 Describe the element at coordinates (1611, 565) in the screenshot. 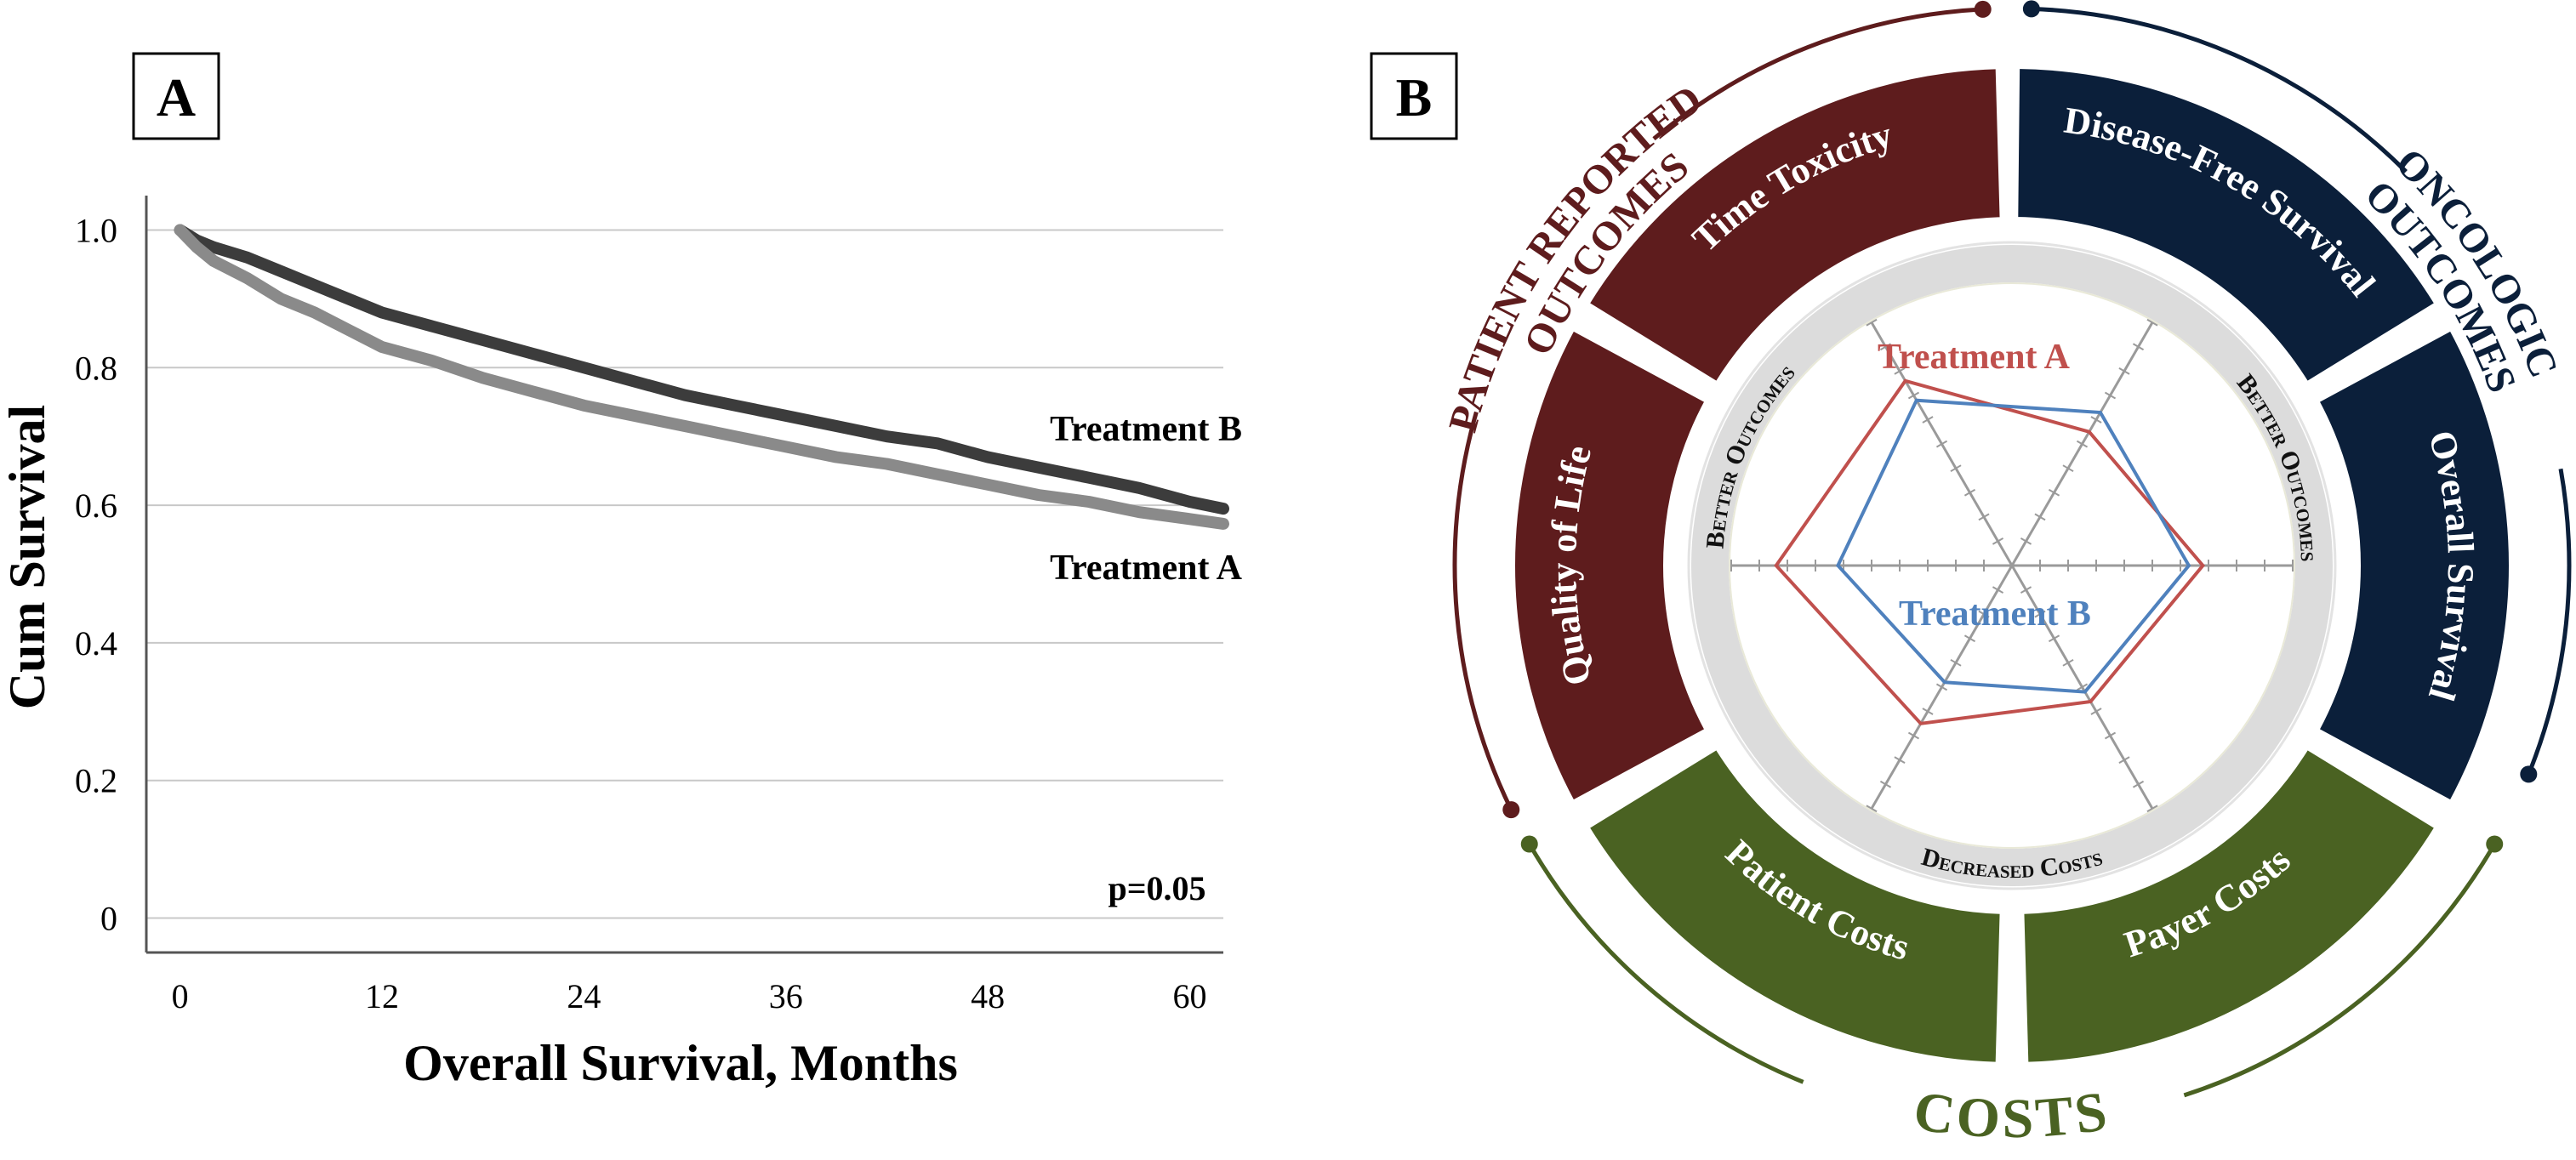

I see `segment-quality-of-life` at that location.